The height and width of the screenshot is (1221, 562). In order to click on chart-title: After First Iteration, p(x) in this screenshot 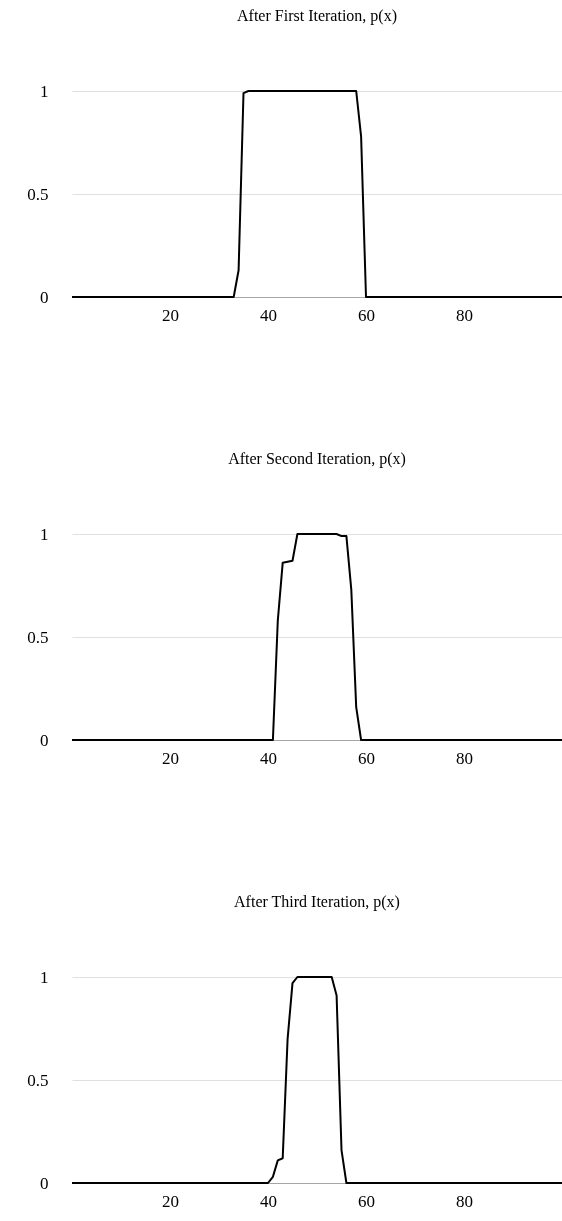, I will do `click(317, 16)`.